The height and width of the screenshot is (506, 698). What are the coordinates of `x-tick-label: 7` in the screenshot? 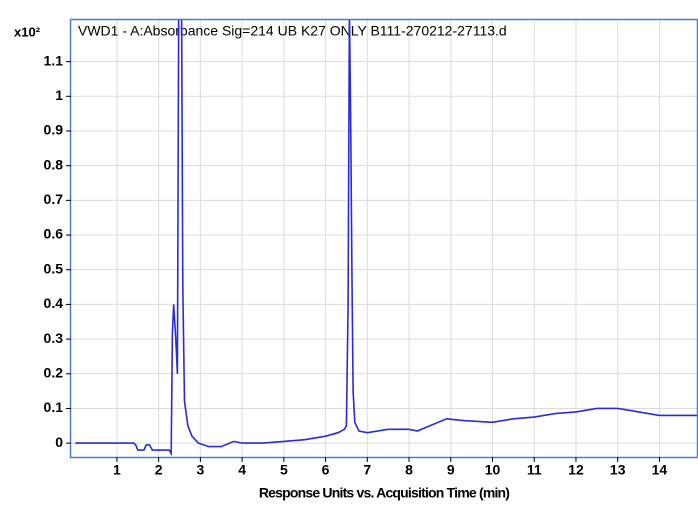 It's located at (367, 470).